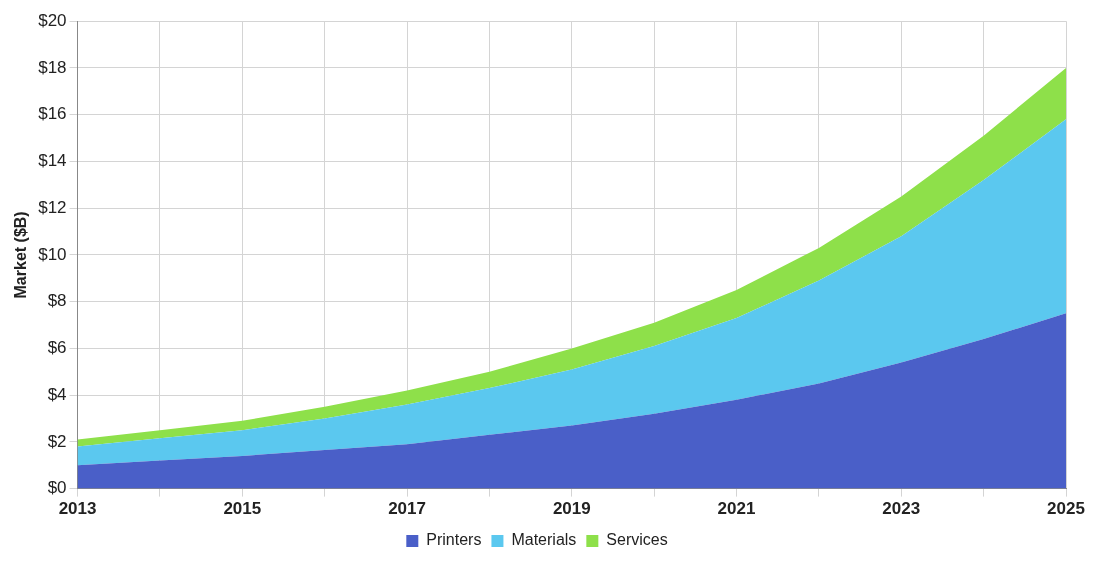 The width and height of the screenshot is (1096, 567). What do you see at coordinates (454, 540) in the screenshot?
I see `legend-label: Printers` at bounding box center [454, 540].